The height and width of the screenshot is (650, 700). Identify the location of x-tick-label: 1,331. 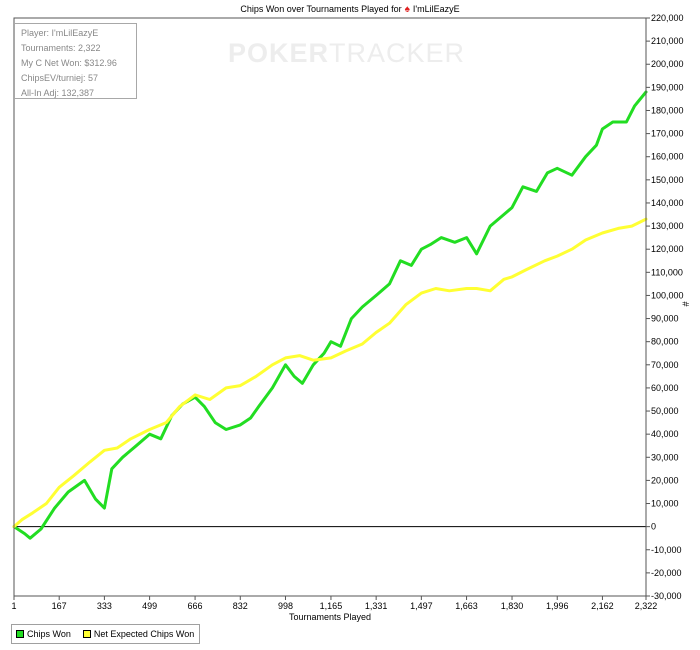
(376, 606).